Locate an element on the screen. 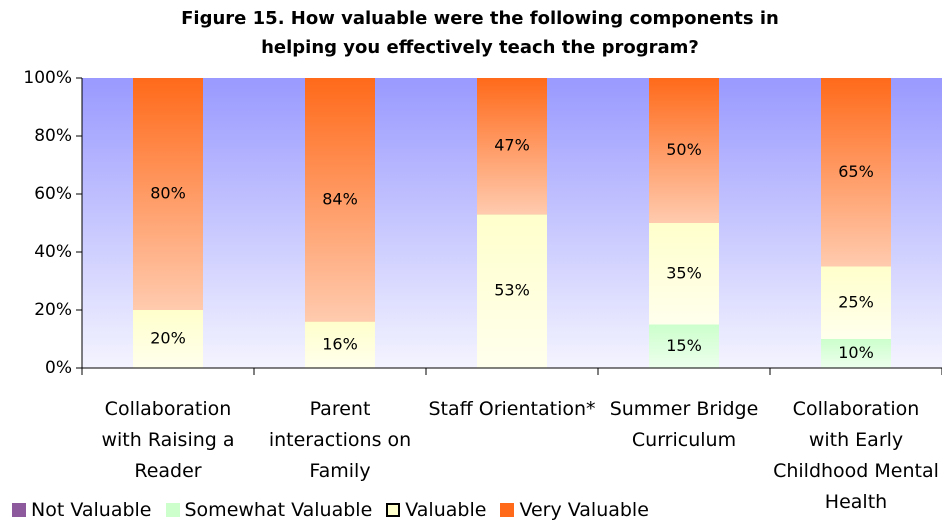 This screenshot has width=942, height=525. value-label: 80% is located at coordinates (168, 193).